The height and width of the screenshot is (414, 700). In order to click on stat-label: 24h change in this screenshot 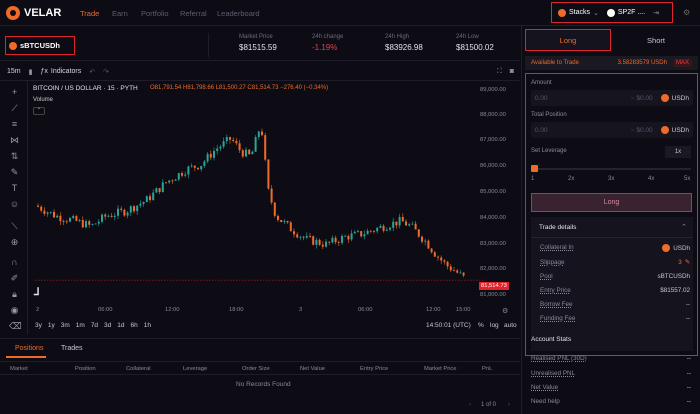, I will do `click(328, 37)`.